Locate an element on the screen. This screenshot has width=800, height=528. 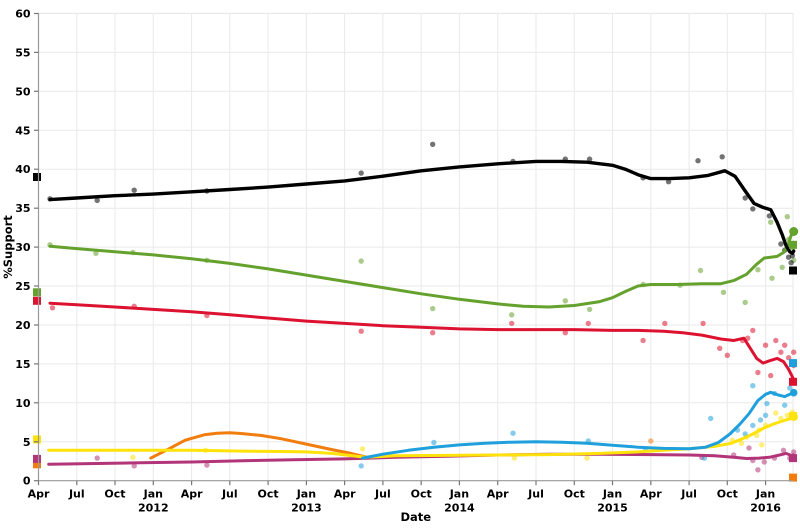
y-axis-title: %Support is located at coordinates (8, 247).